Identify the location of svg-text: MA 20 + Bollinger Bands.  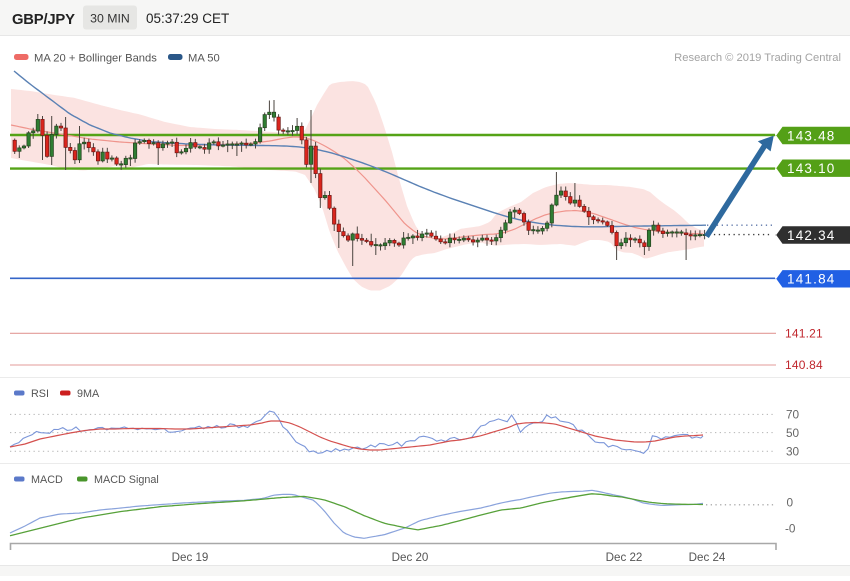
(95, 59).